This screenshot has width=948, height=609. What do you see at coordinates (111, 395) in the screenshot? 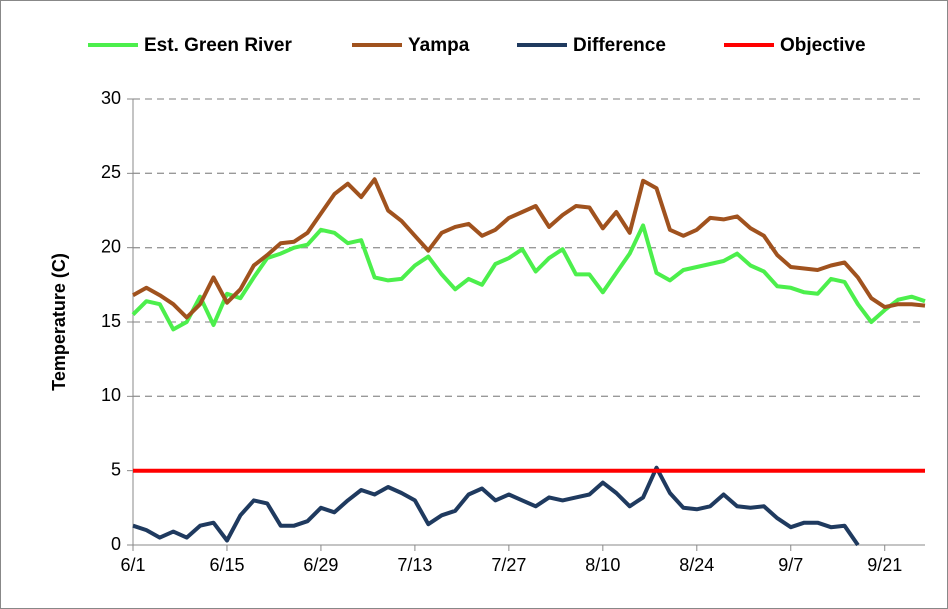
I see `y-tick-label: 10` at bounding box center [111, 395].